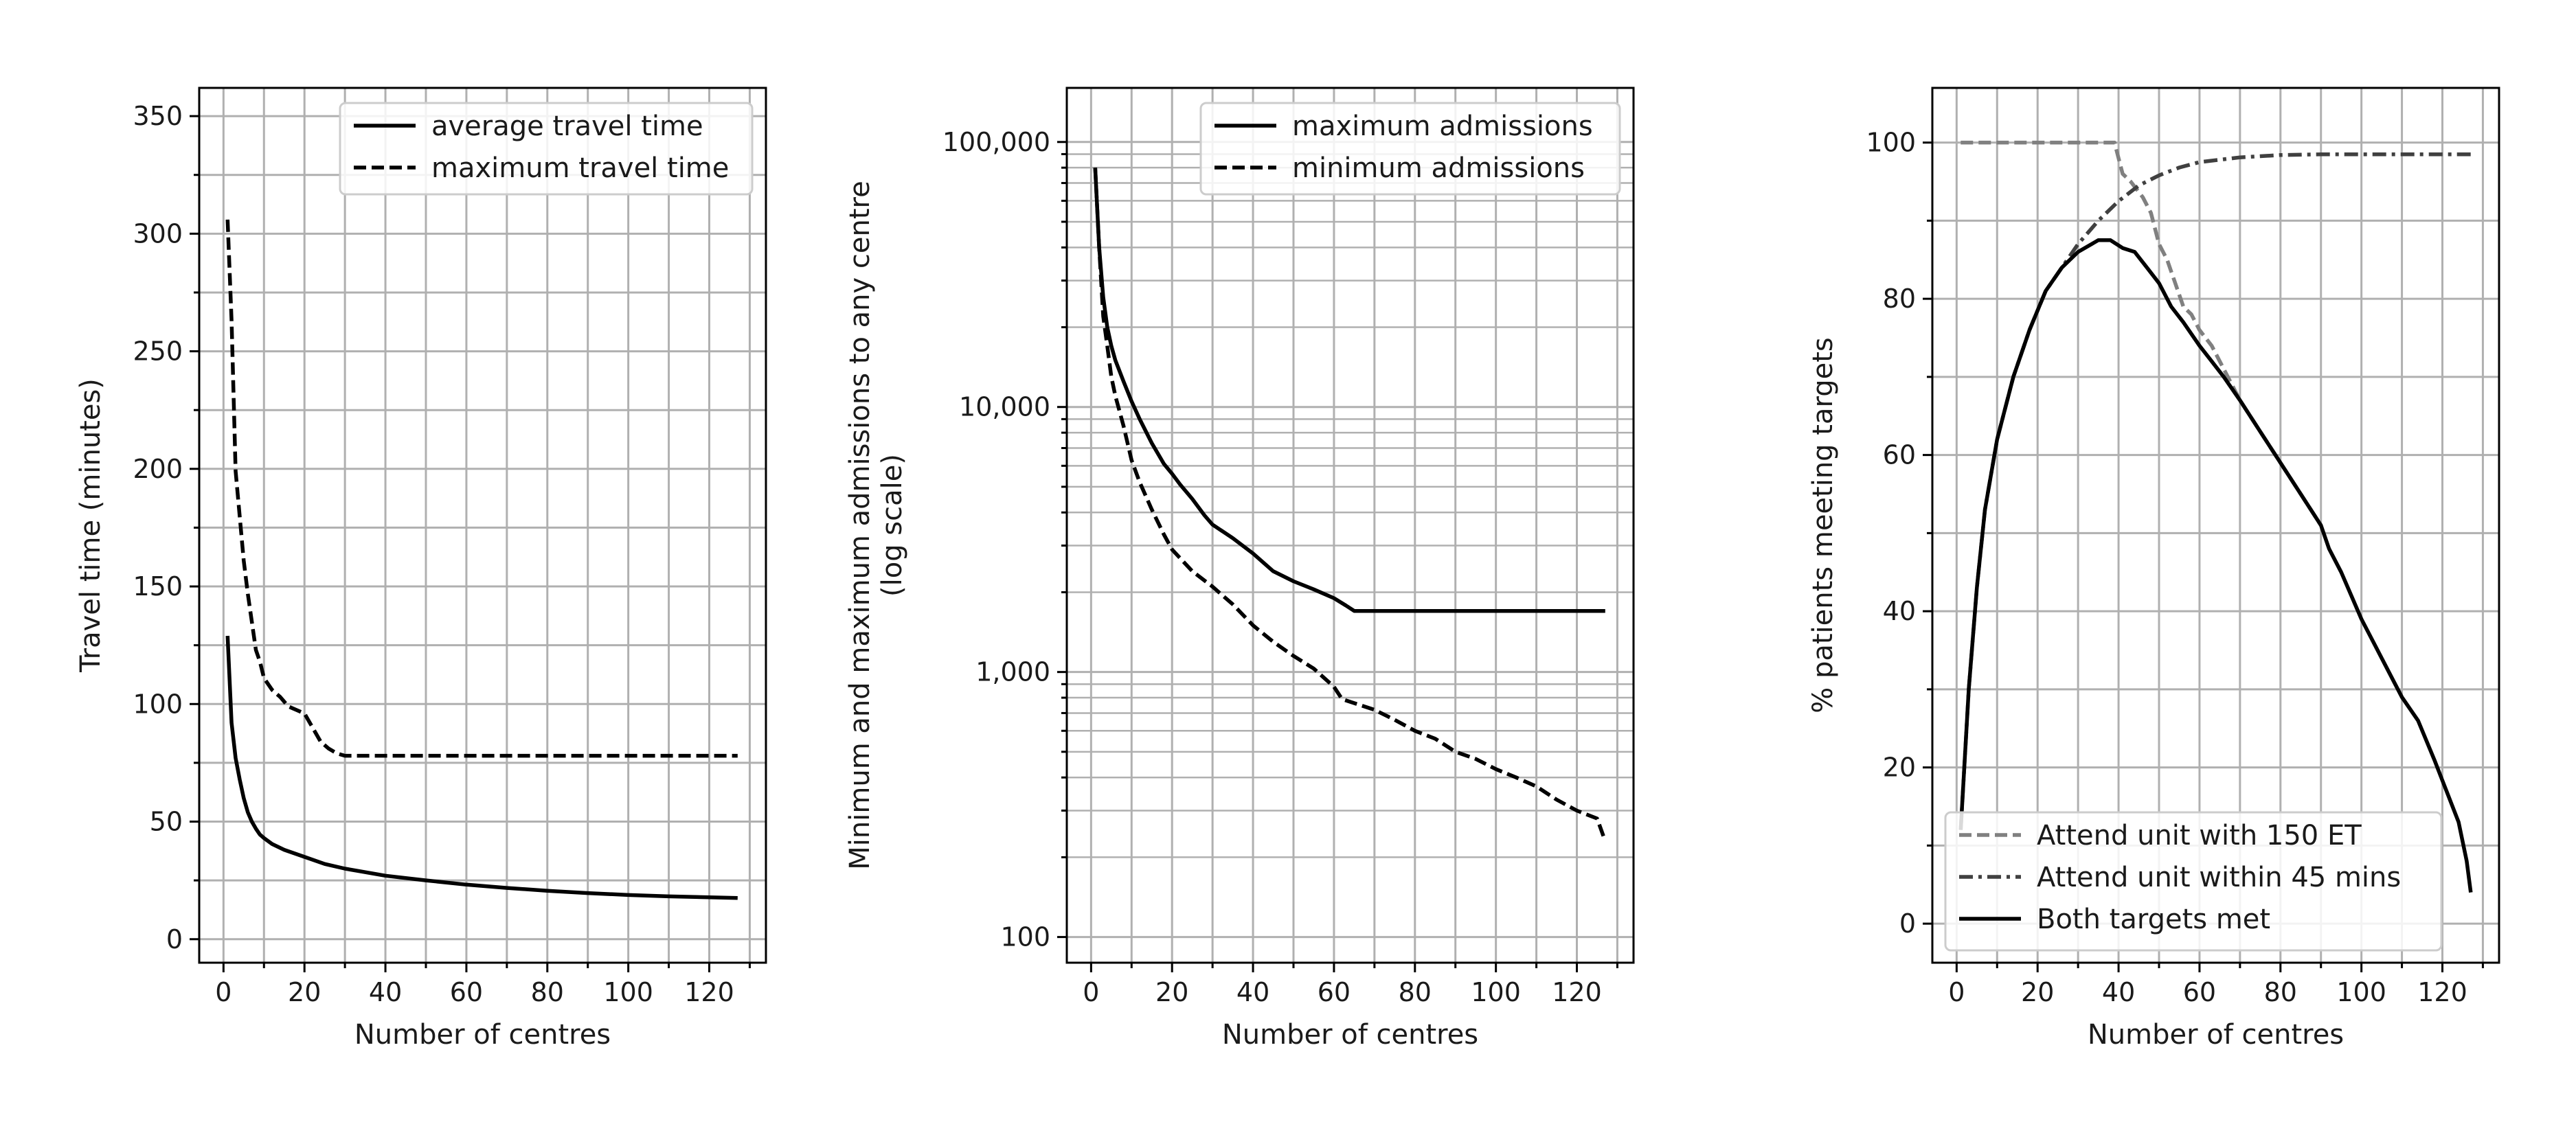 The width and height of the screenshot is (2576, 1133). Describe the element at coordinates (158, 233) in the screenshot. I see `y-tick-label: 300` at that location.